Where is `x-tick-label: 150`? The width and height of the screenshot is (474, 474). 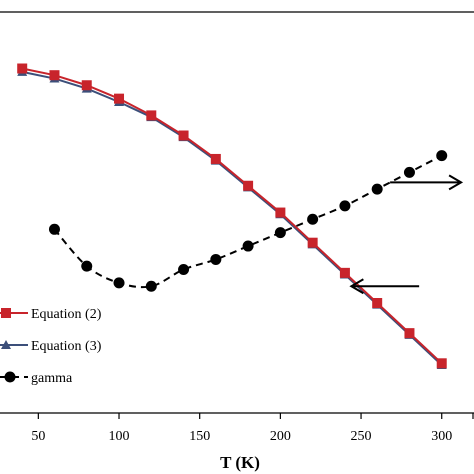
x-tick-label: 150 is located at coordinates (199, 436).